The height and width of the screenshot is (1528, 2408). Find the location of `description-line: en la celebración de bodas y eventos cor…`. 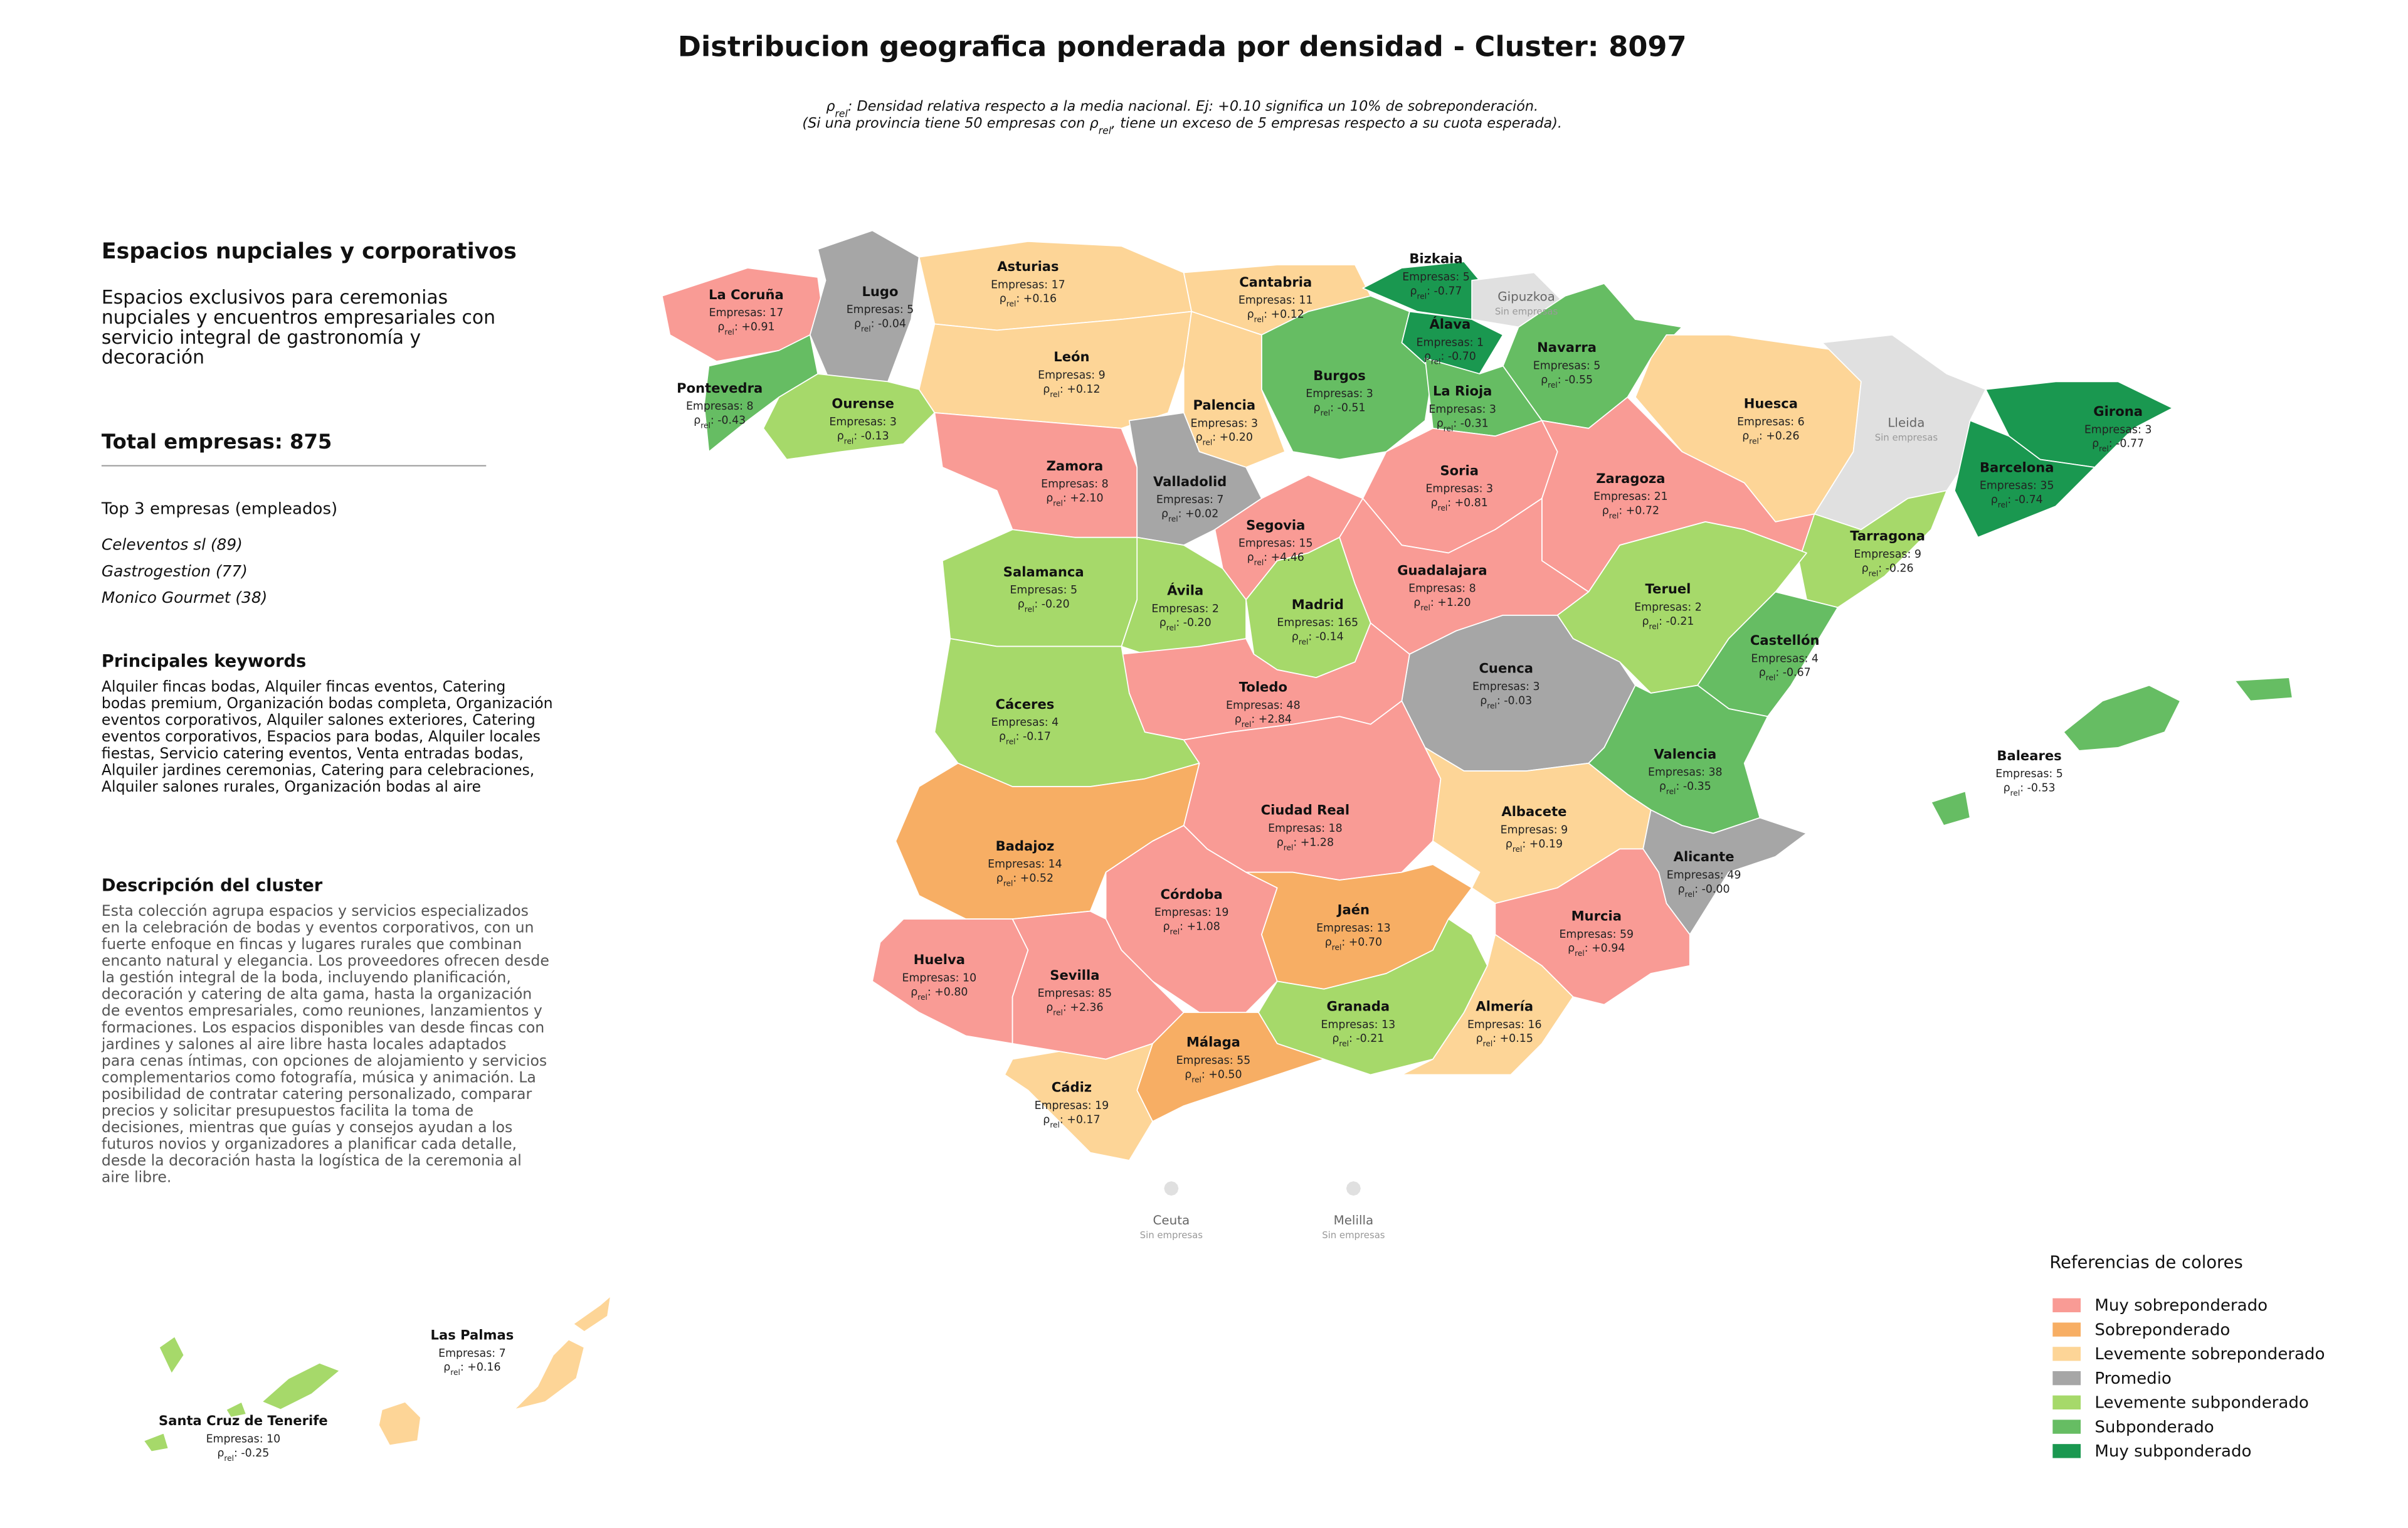

description-line: en la celebración de bodas y eventos cor… is located at coordinates (318, 927).